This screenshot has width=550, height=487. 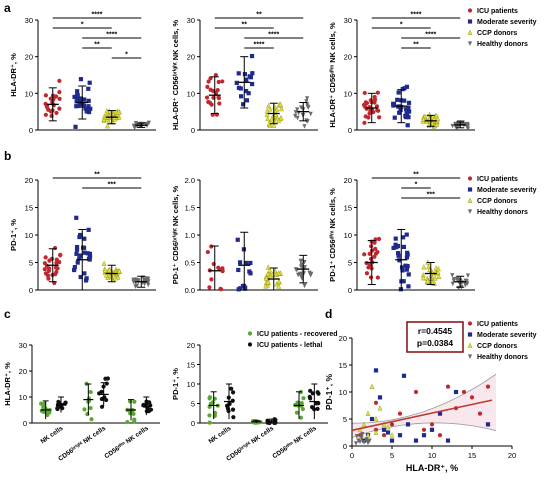 What do you see at coordinates (190, 290) in the screenshot?
I see `y-tick-label: 0.0` at bounding box center [190, 290].